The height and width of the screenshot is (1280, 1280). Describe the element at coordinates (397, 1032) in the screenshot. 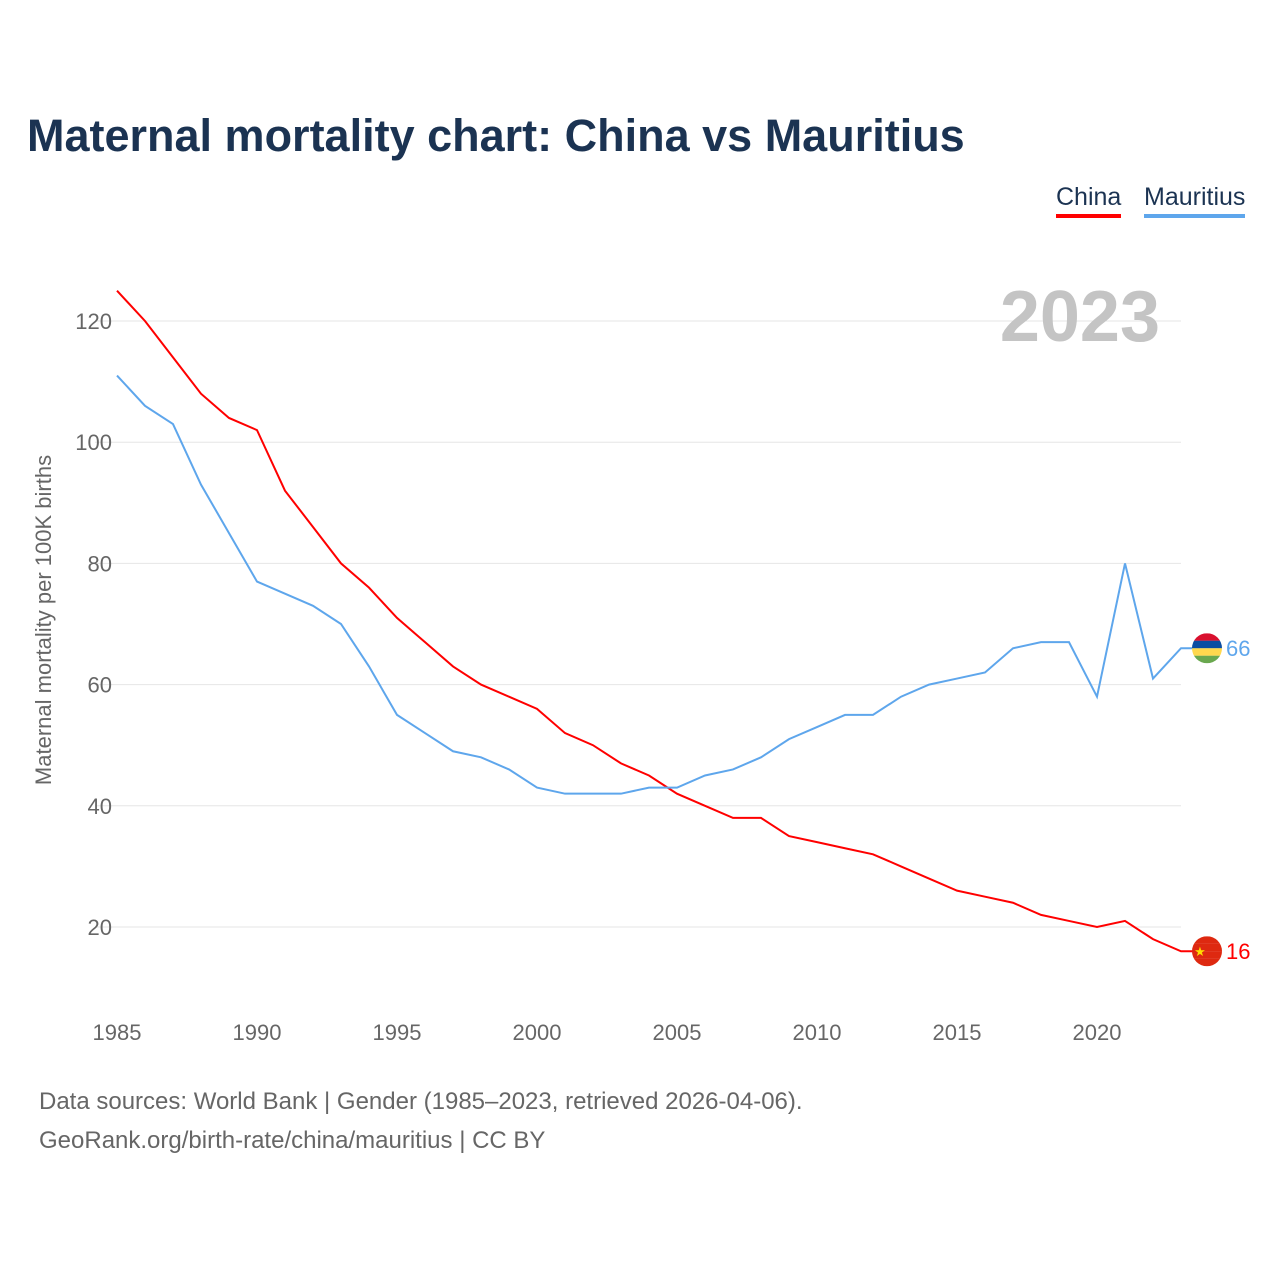

I see `x-tick-label: 1995` at that location.